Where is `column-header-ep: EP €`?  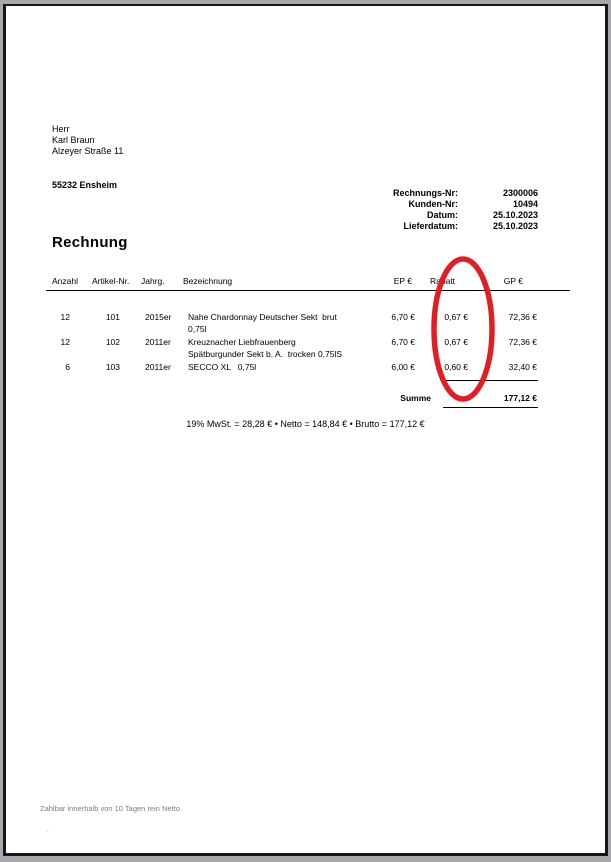
column-header-ep: EP € is located at coordinates (402, 281).